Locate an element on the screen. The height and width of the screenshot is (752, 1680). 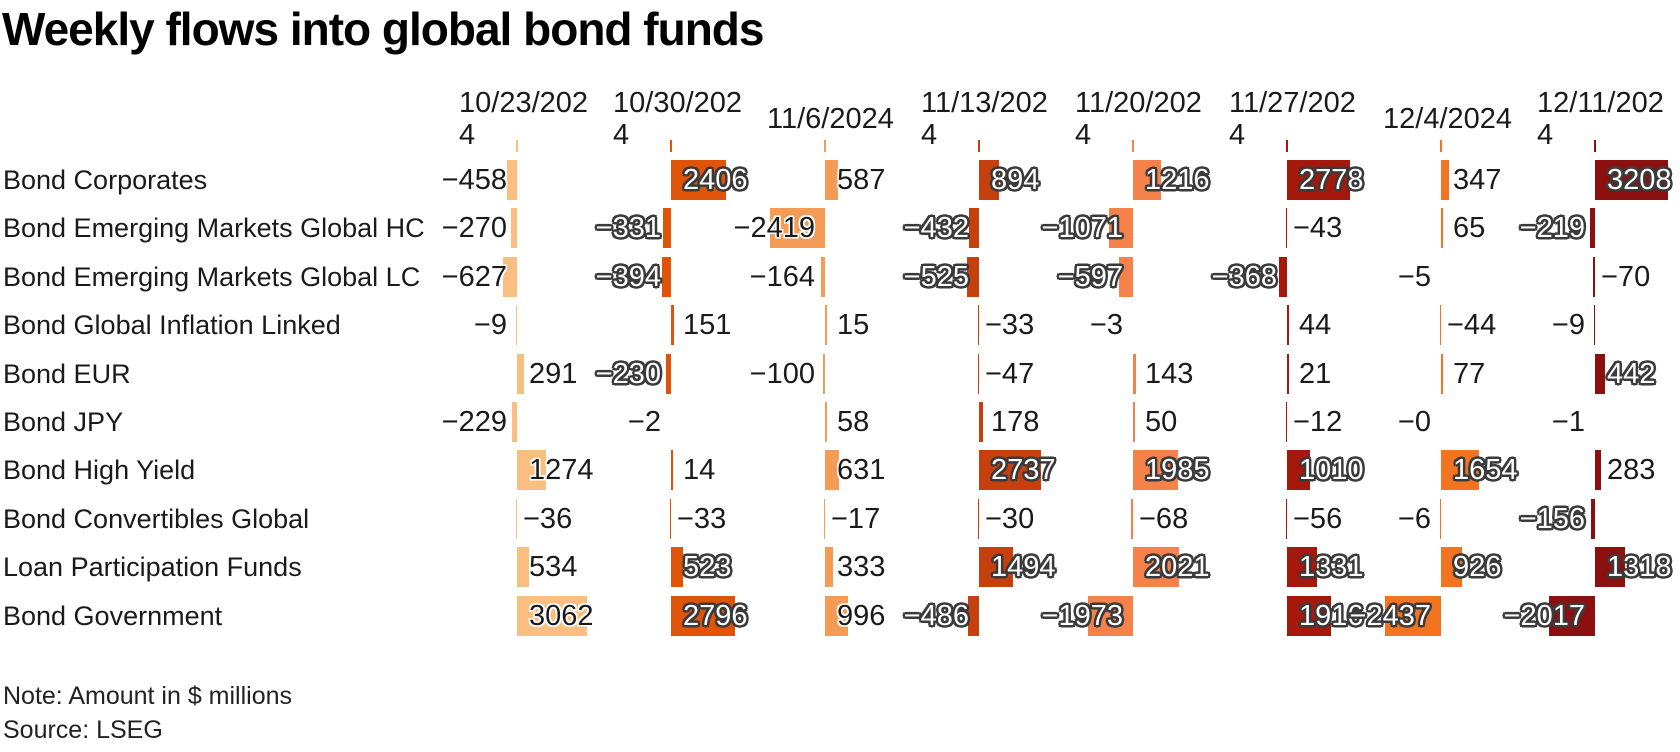
value-label: 151 is located at coordinates (707, 325).